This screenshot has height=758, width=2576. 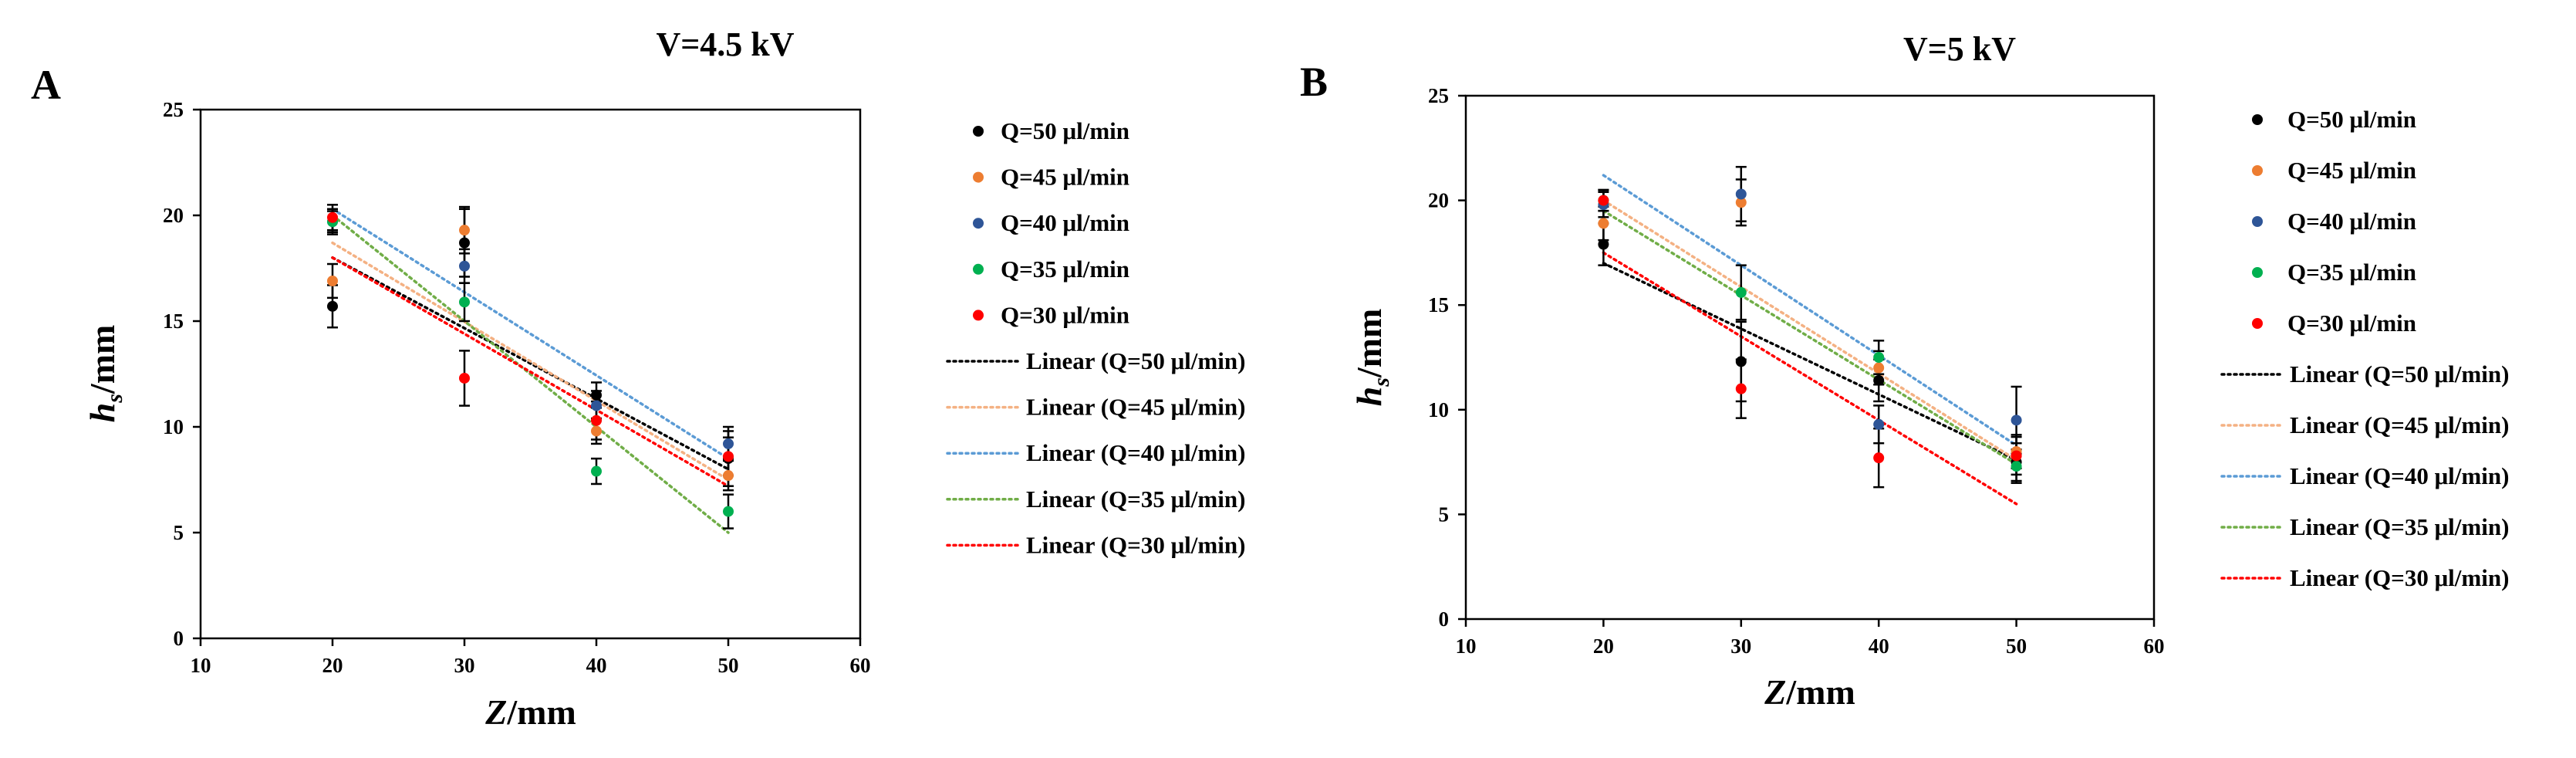 I want to click on panel-a-point-s0-x20, so click(x=333, y=306).